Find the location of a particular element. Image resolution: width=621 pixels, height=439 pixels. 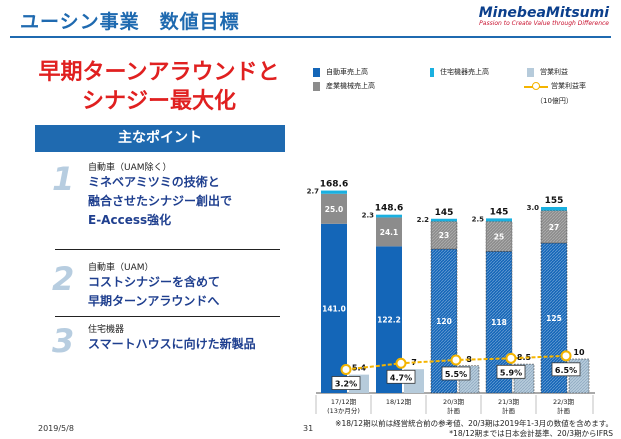

footer-date: 2019/5/8 is located at coordinates (56, 428).